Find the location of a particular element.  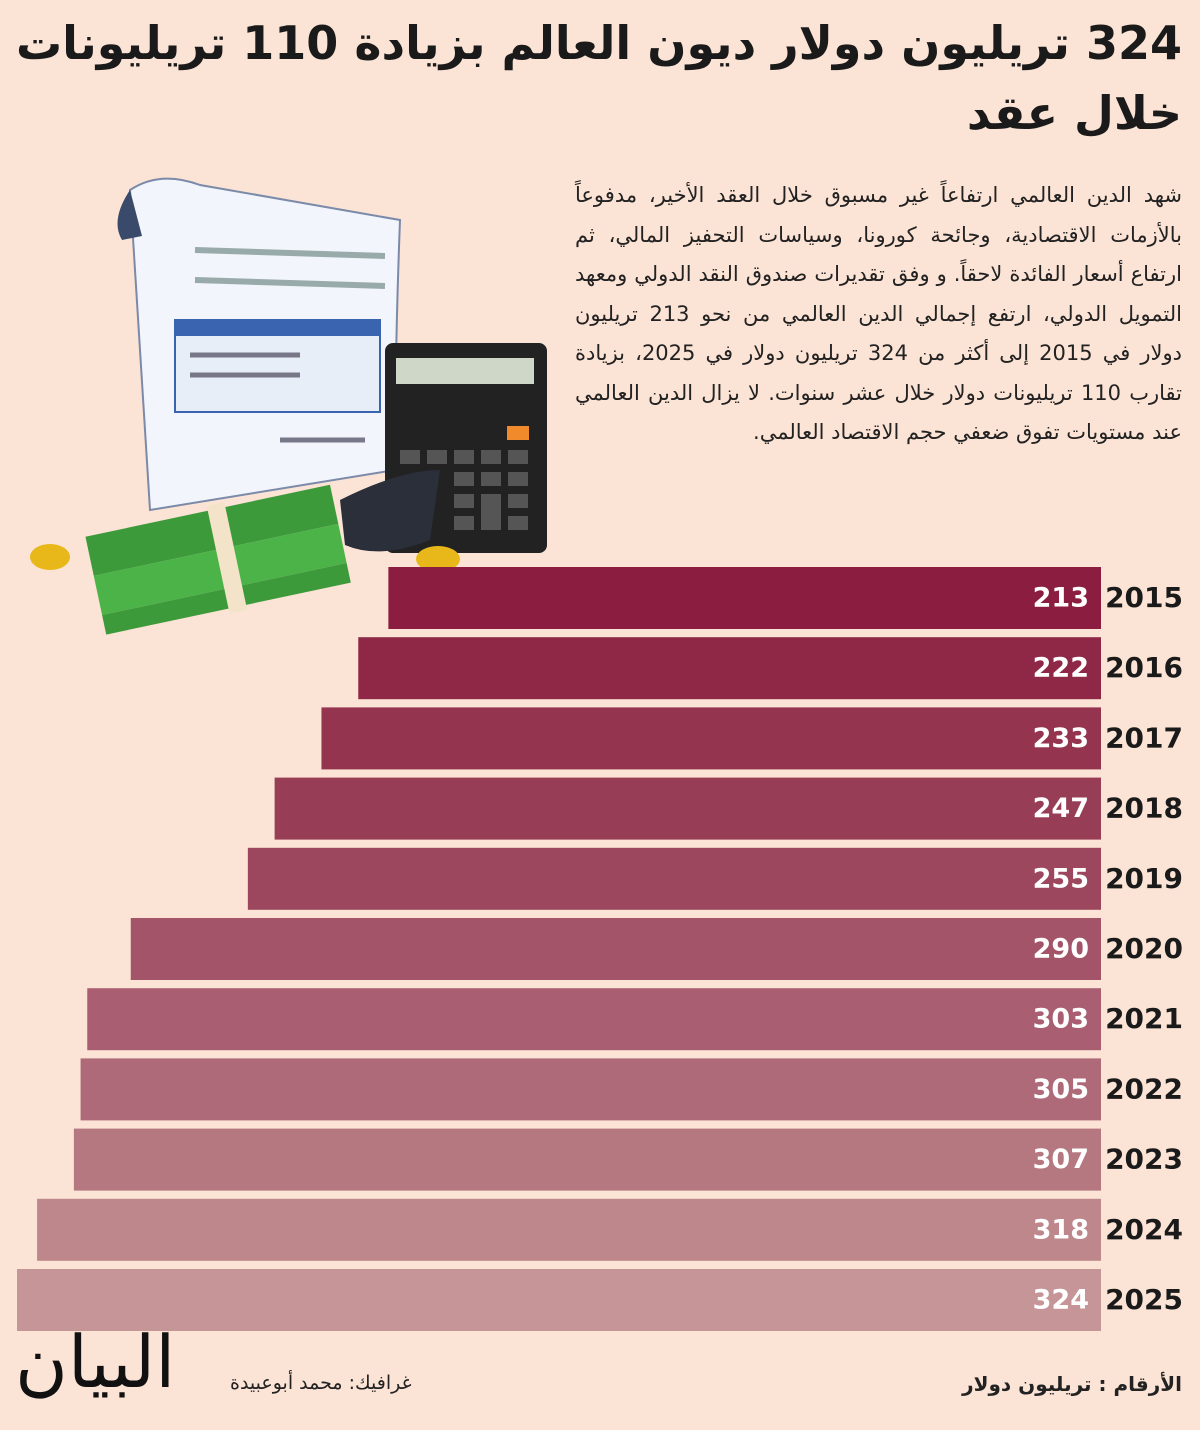

category-label: 2015 is located at coordinates (1144, 597).